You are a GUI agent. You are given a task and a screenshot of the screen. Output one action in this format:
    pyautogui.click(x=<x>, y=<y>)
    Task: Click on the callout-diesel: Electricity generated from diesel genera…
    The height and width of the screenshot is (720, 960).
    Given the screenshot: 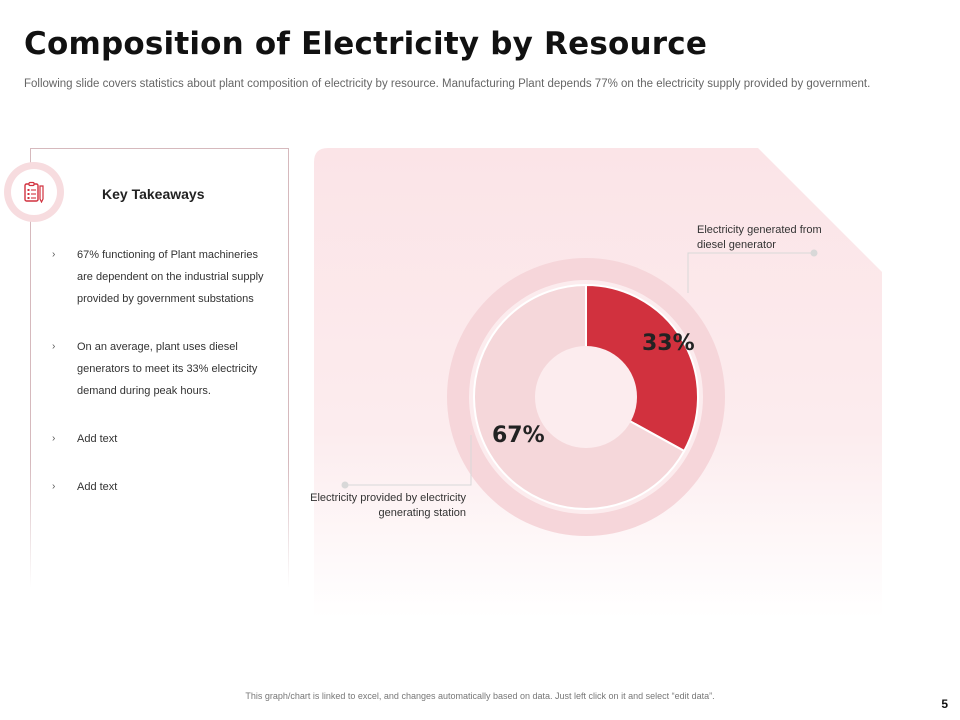 What is the action you would take?
    pyautogui.click(x=759, y=237)
    